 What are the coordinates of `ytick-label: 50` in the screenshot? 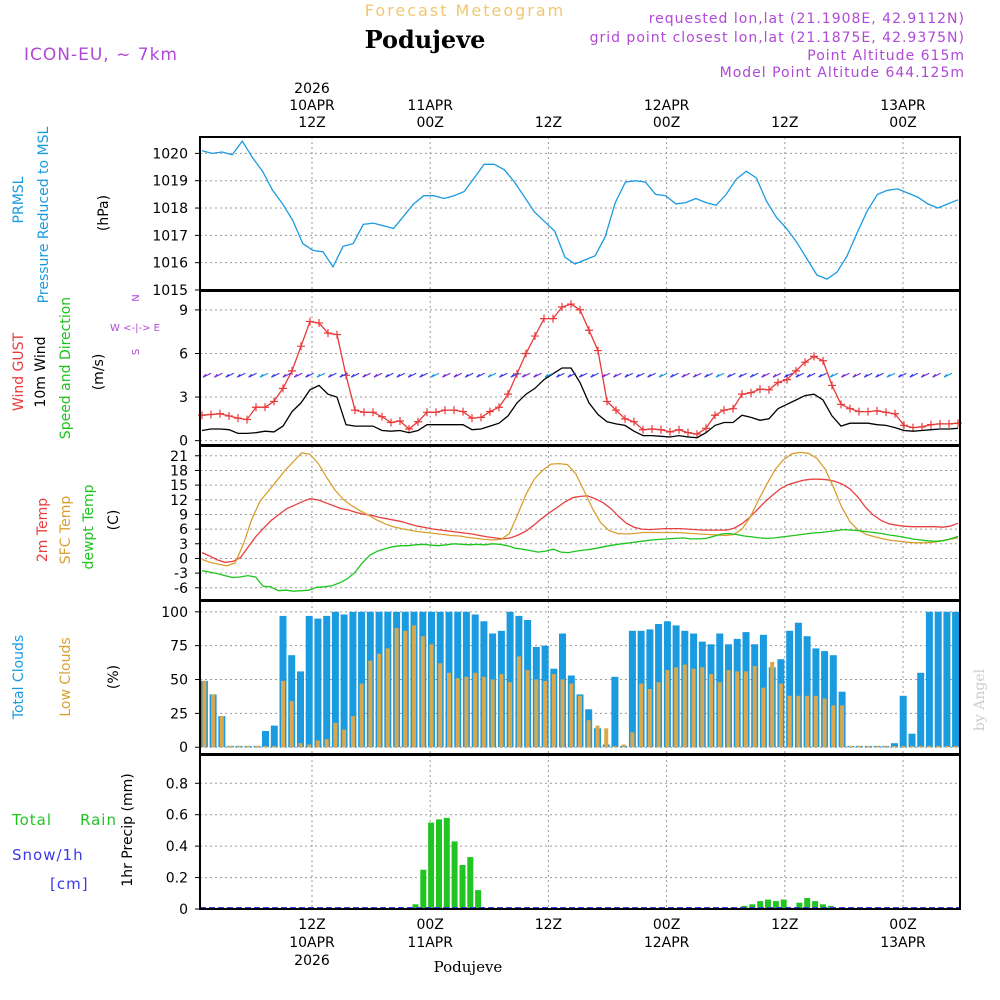 It's located at (179, 681).